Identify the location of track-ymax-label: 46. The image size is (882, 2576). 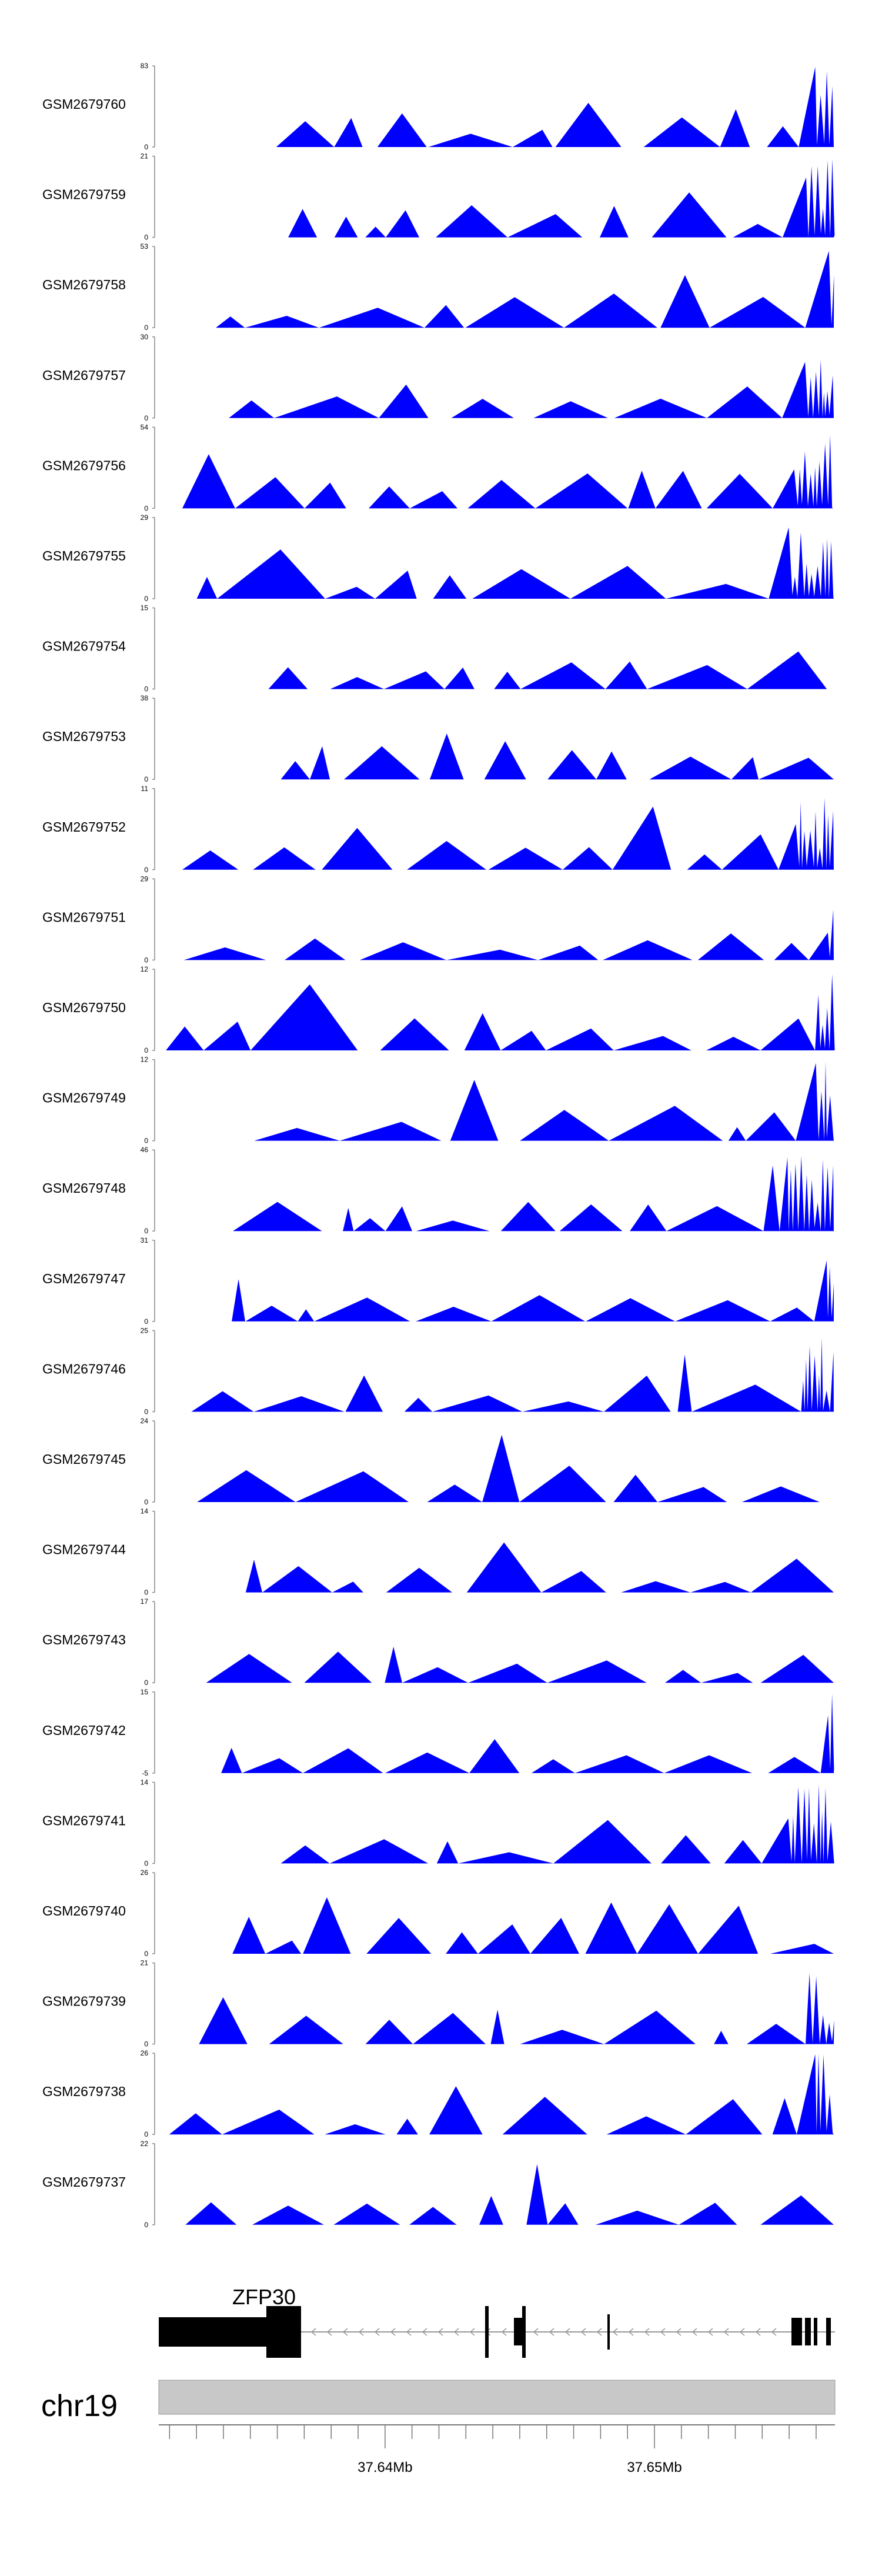
(145, 1150).